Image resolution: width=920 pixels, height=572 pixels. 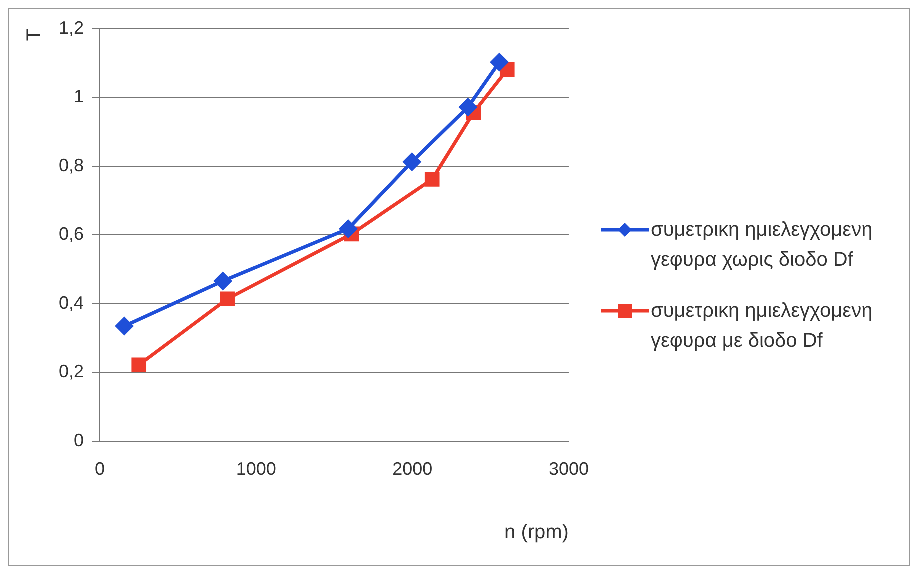 I want to click on legend-label: συμετρικη ημιελεγχομενη γεφυρα με διοδο Df, so click(x=762, y=326).